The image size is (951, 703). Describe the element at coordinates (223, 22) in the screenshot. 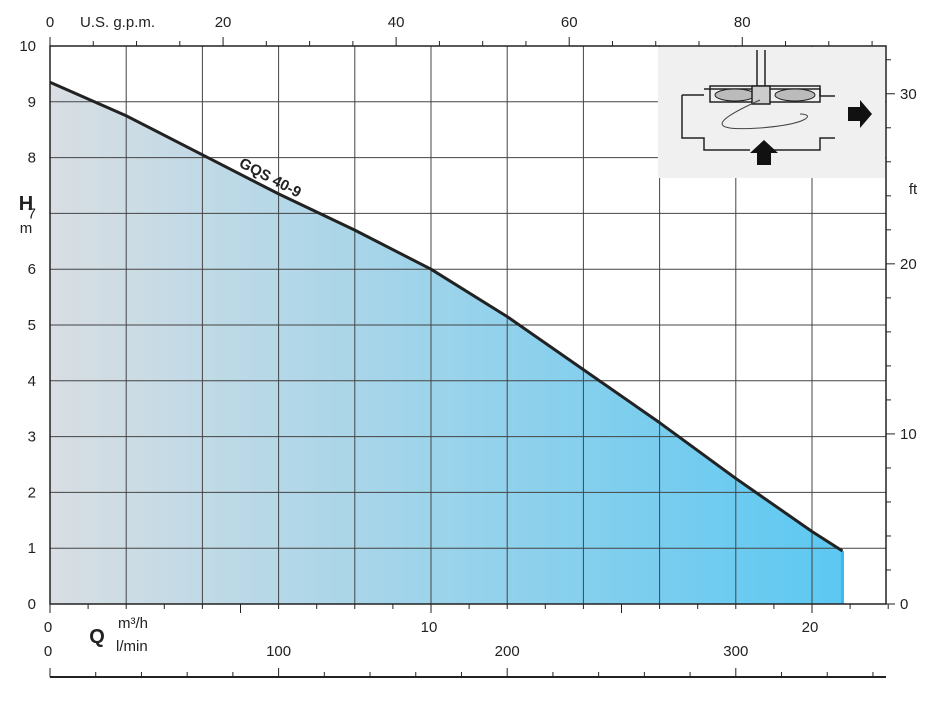

I see `top-tick-label-20: 20` at that location.